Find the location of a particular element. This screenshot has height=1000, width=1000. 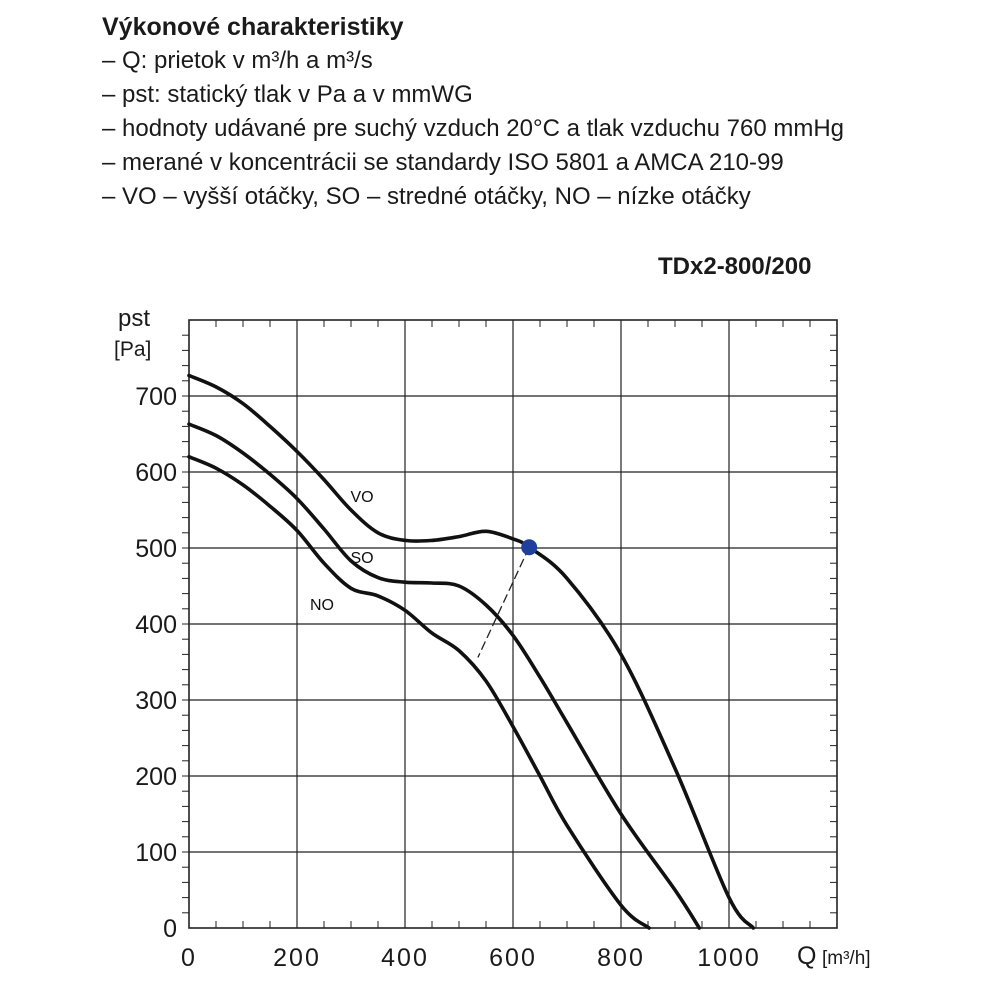

series-label: NO is located at coordinates (322, 605).